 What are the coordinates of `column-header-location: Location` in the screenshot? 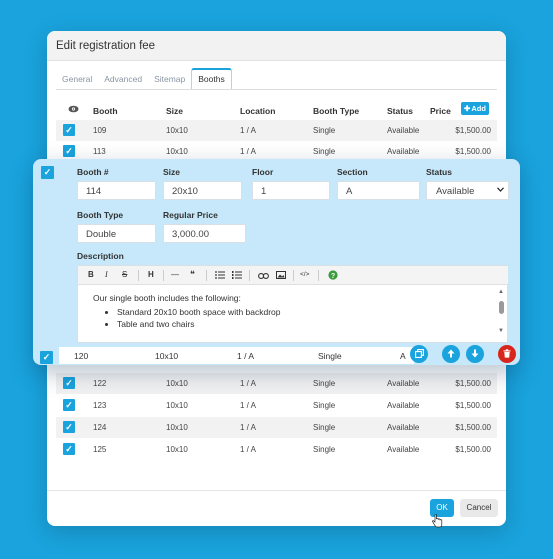 It's located at (258, 111).